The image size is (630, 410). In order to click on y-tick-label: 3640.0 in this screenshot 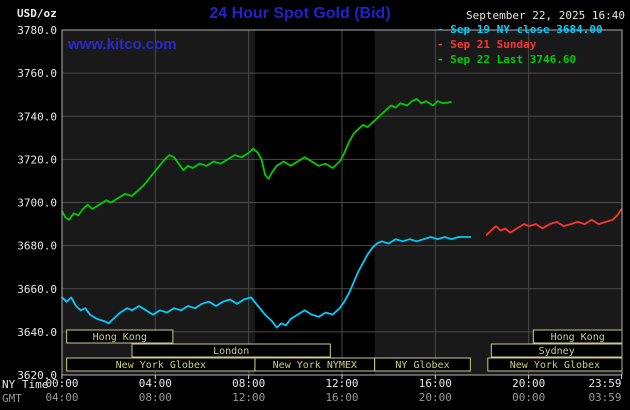, I will do `click(37, 332)`.